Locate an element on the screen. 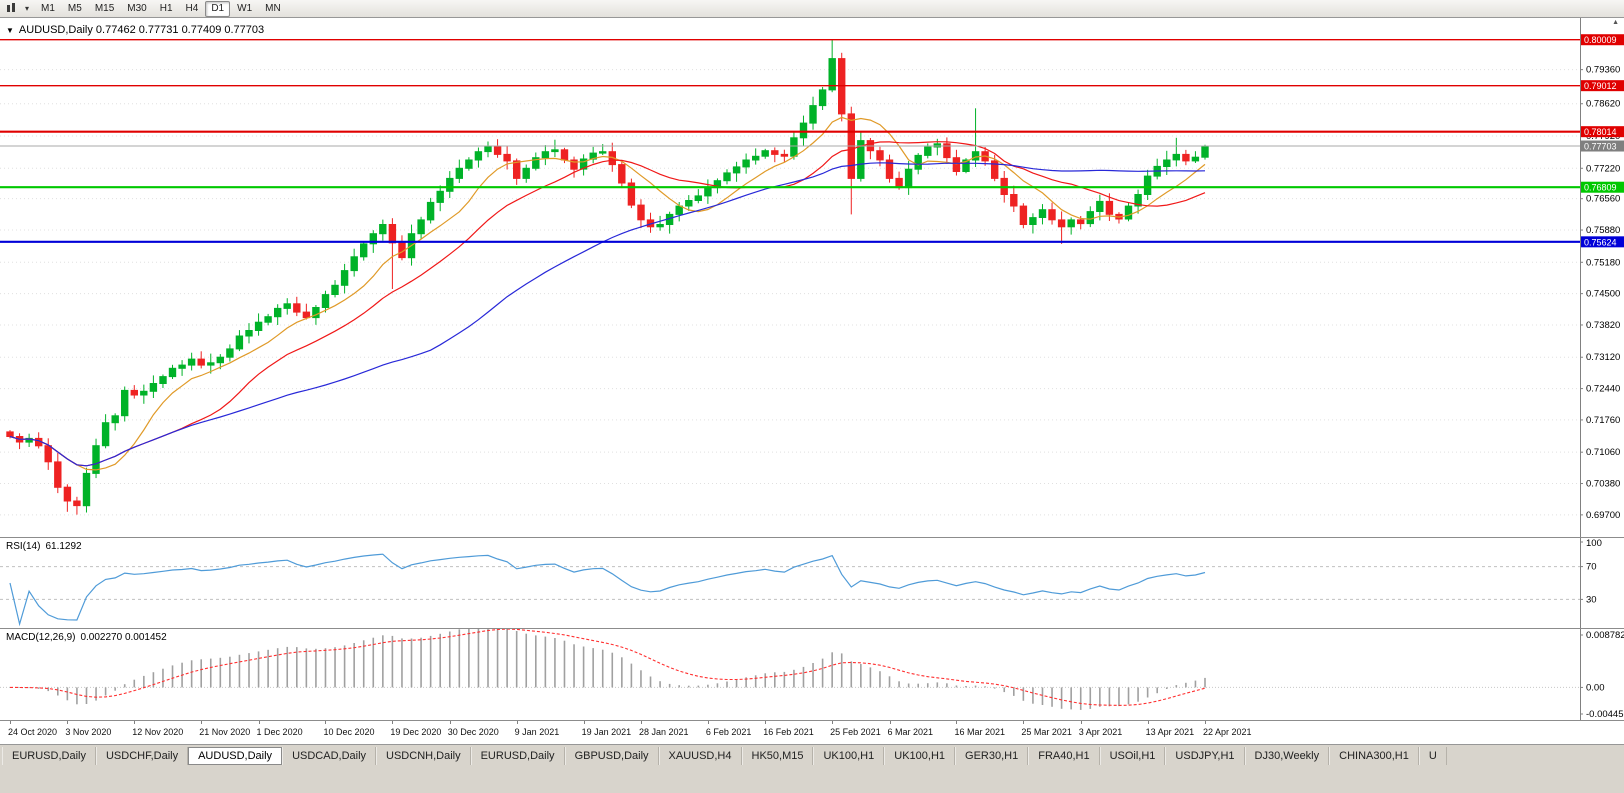 Image resolution: width=1624 pixels, height=793 pixels. hline-price-marker: 0.78014 is located at coordinates (1602, 132).